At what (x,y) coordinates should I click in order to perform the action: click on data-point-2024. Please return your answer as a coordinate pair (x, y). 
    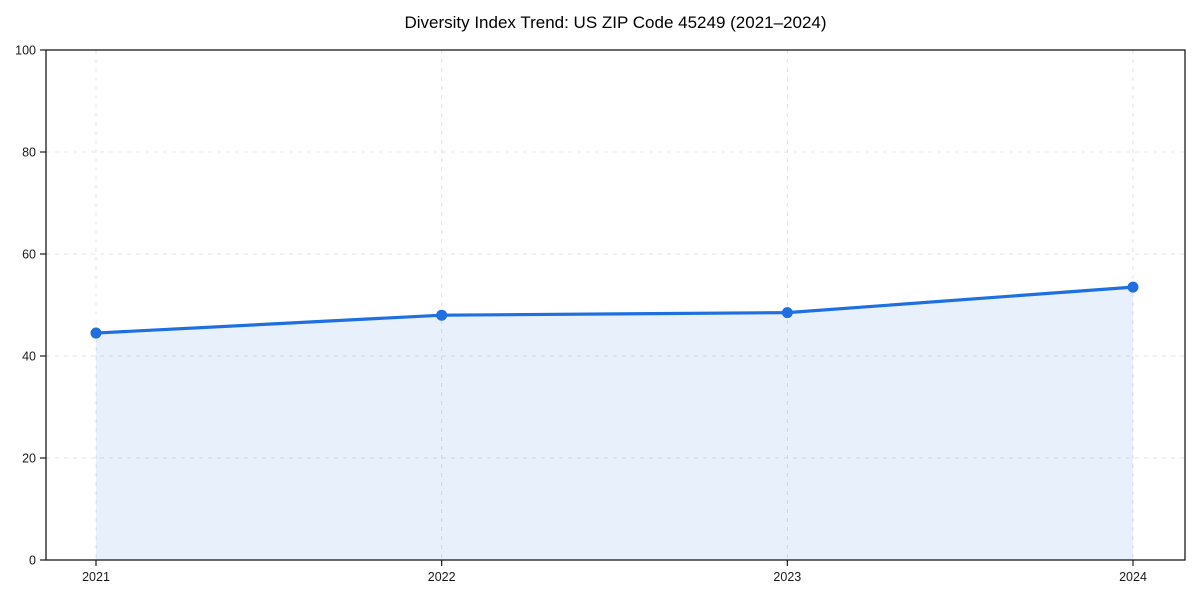
    Looking at the image, I should click on (1133, 287).